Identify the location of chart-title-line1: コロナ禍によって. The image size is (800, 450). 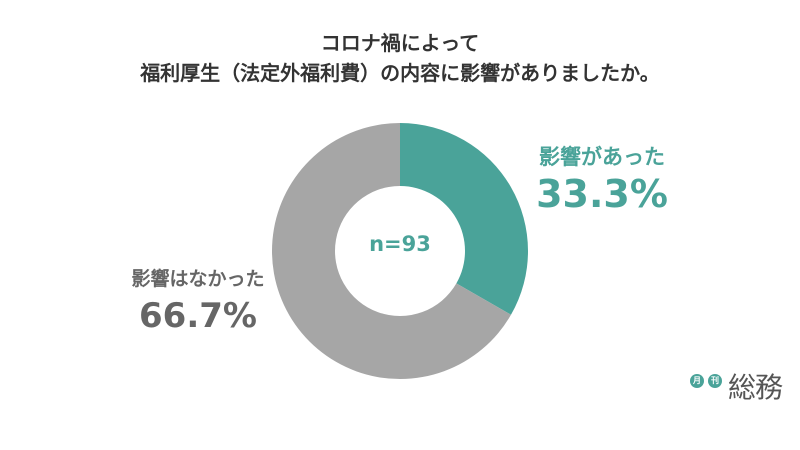
(400, 43).